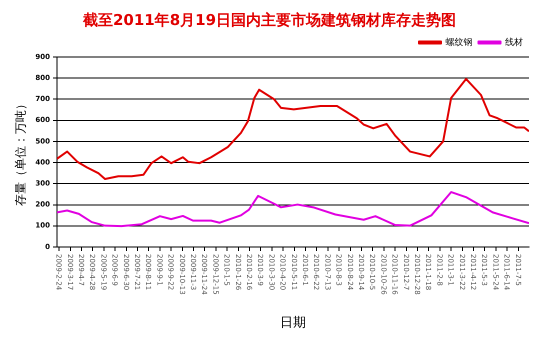 The image size is (551, 345). What do you see at coordinates (20, 152) in the screenshot?
I see `y-axis-title: 存量（单位：万吨）` at bounding box center [20, 152].